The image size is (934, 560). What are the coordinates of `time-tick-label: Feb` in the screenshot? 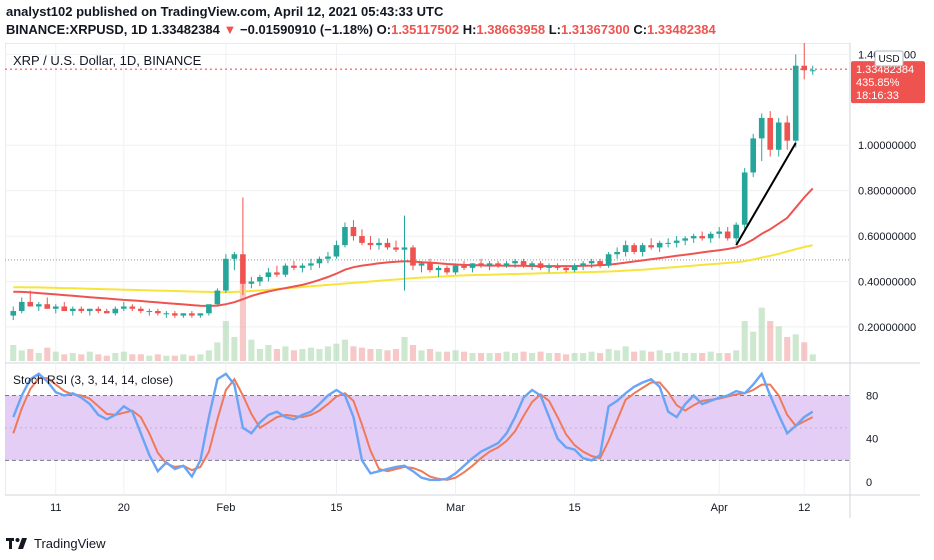 It's located at (225, 508).